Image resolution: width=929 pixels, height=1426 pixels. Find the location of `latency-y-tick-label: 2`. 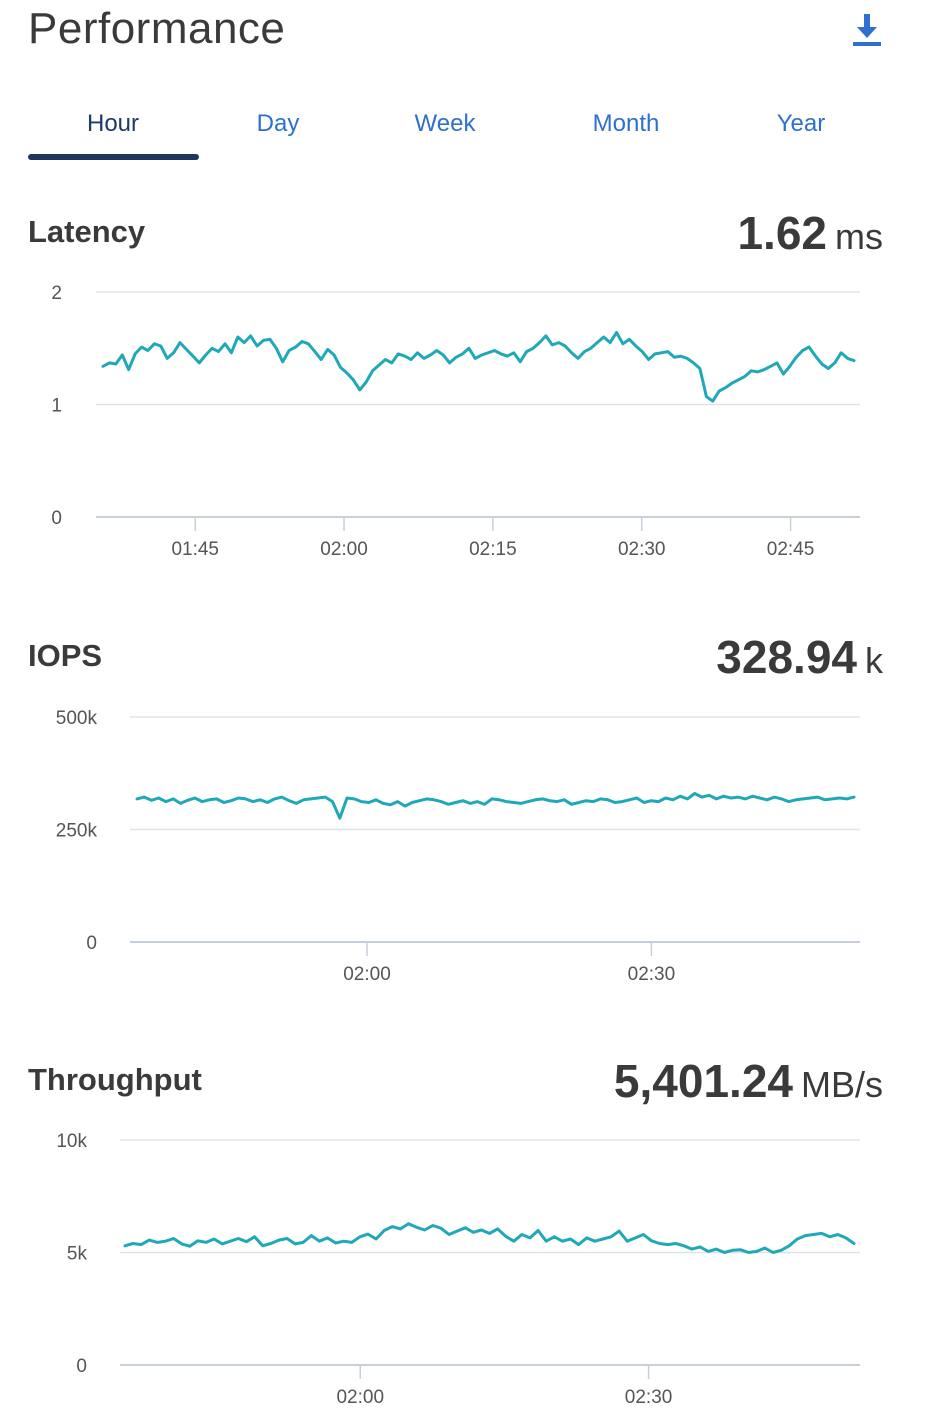

latency-y-tick-label: 2 is located at coordinates (56, 293).